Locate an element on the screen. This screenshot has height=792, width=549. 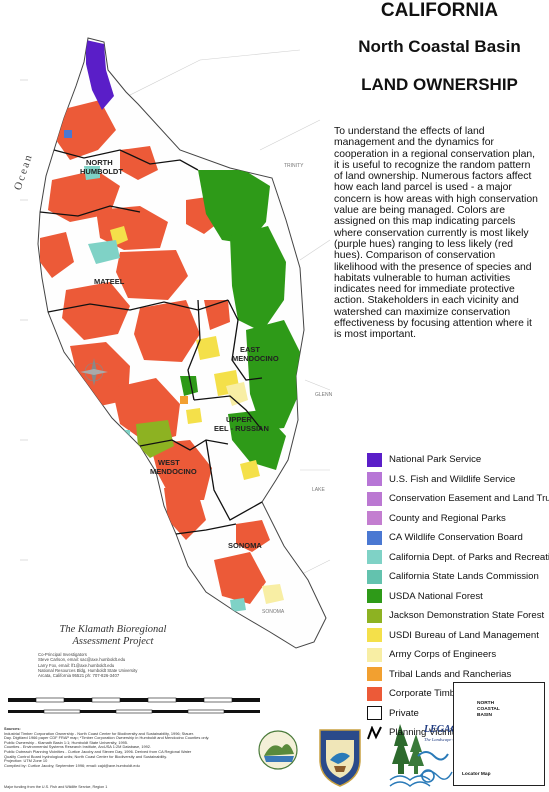
legend-label: CA Wildlife Conservation Board is located at coordinates (456, 538).